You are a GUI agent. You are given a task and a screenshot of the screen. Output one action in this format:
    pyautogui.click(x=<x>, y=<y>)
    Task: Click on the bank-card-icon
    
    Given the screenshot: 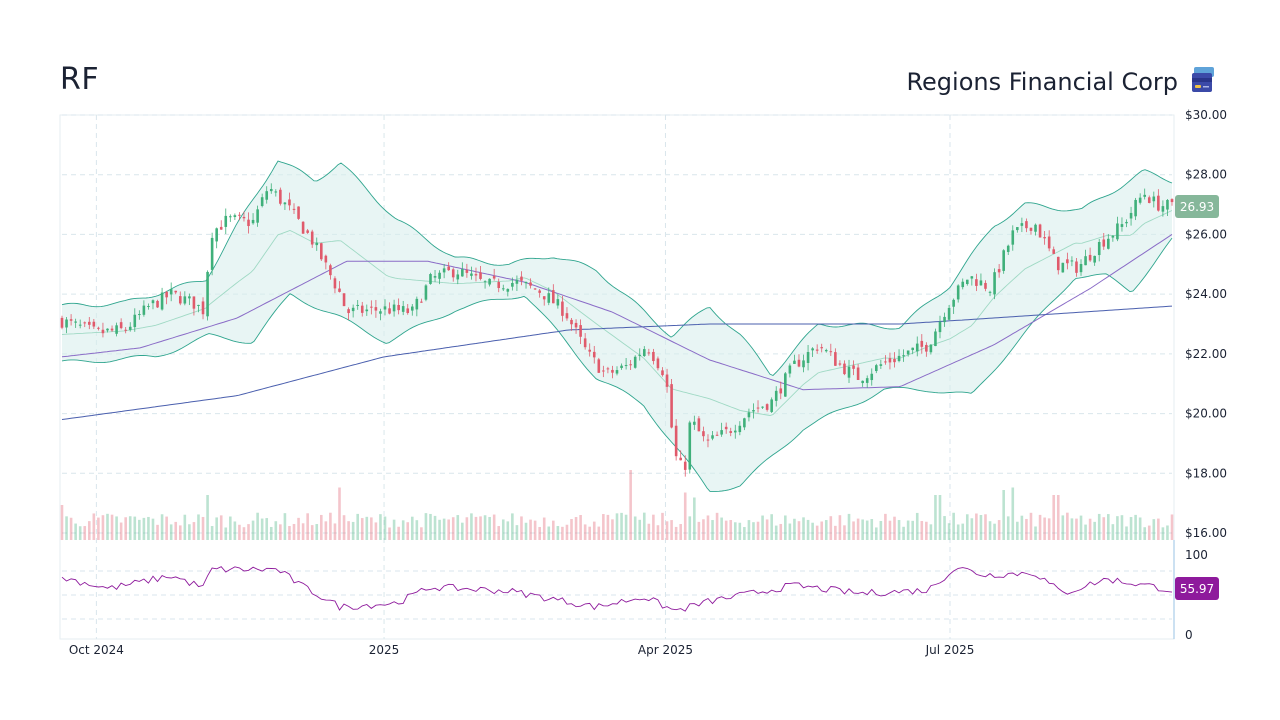 What is the action you would take?
    pyautogui.click(x=1203, y=79)
    